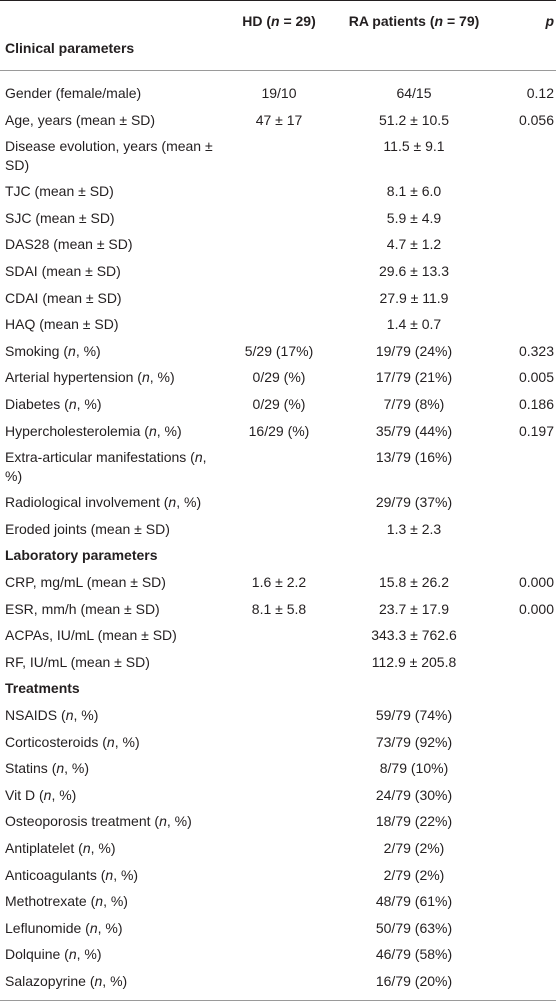 The width and height of the screenshot is (556, 1004). Describe the element at coordinates (536, 350) in the screenshot. I see `cell-p: 0.323` at that location.